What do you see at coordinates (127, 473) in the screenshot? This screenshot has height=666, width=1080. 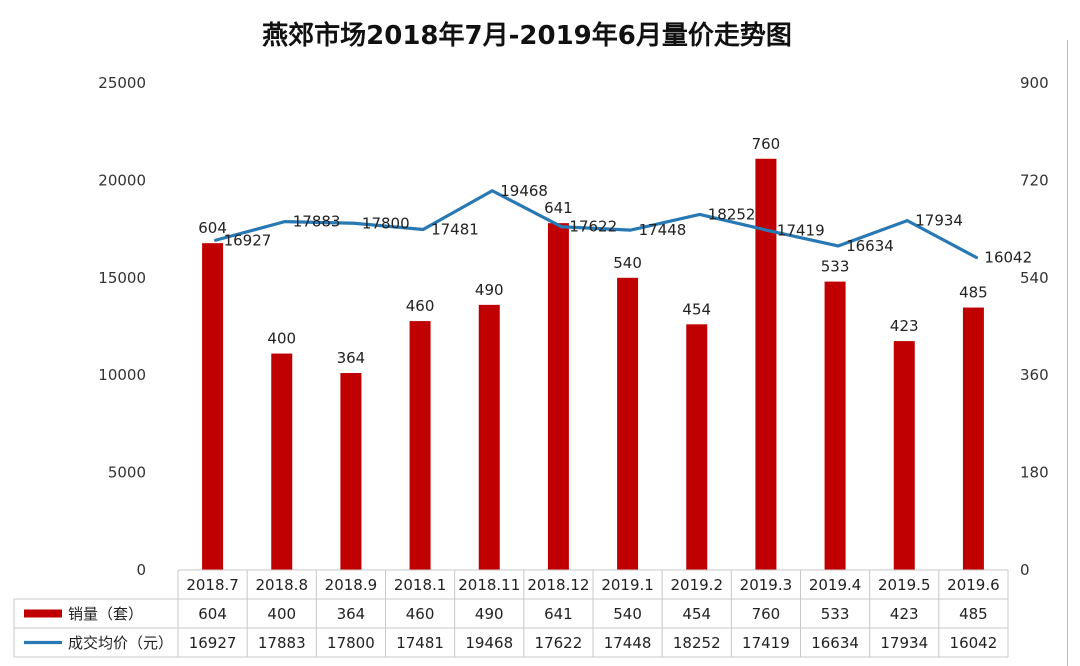 I see `y-left-tick-label: 5000` at bounding box center [127, 473].